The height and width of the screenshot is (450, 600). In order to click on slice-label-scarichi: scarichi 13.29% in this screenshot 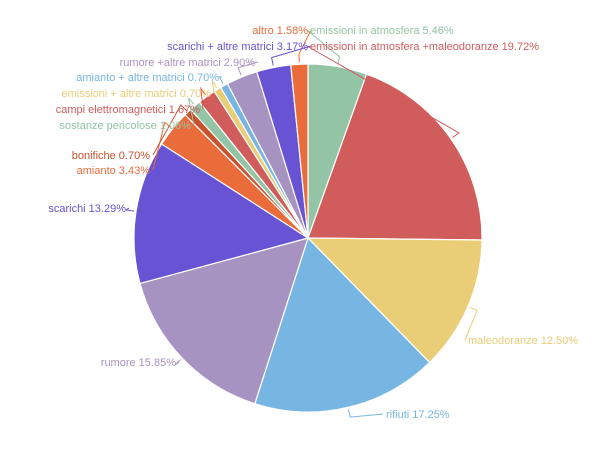, I will do `click(87, 209)`.